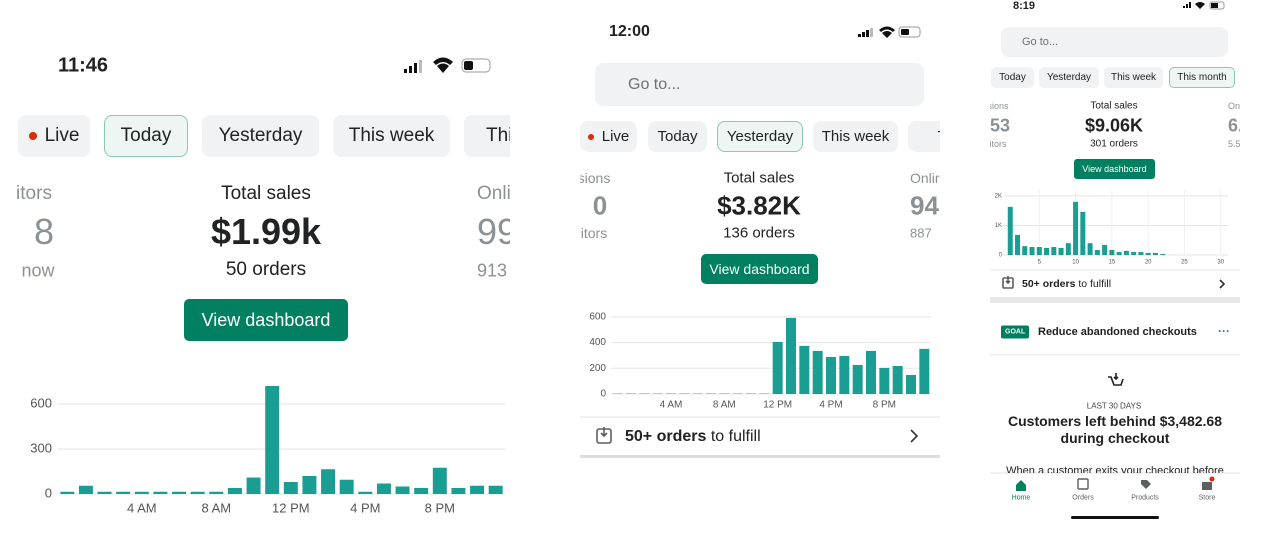 The width and height of the screenshot is (1272, 542). What do you see at coordinates (83, 65) in the screenshot?
I see `status-time: 11:46` at bounding box center [83, 65].